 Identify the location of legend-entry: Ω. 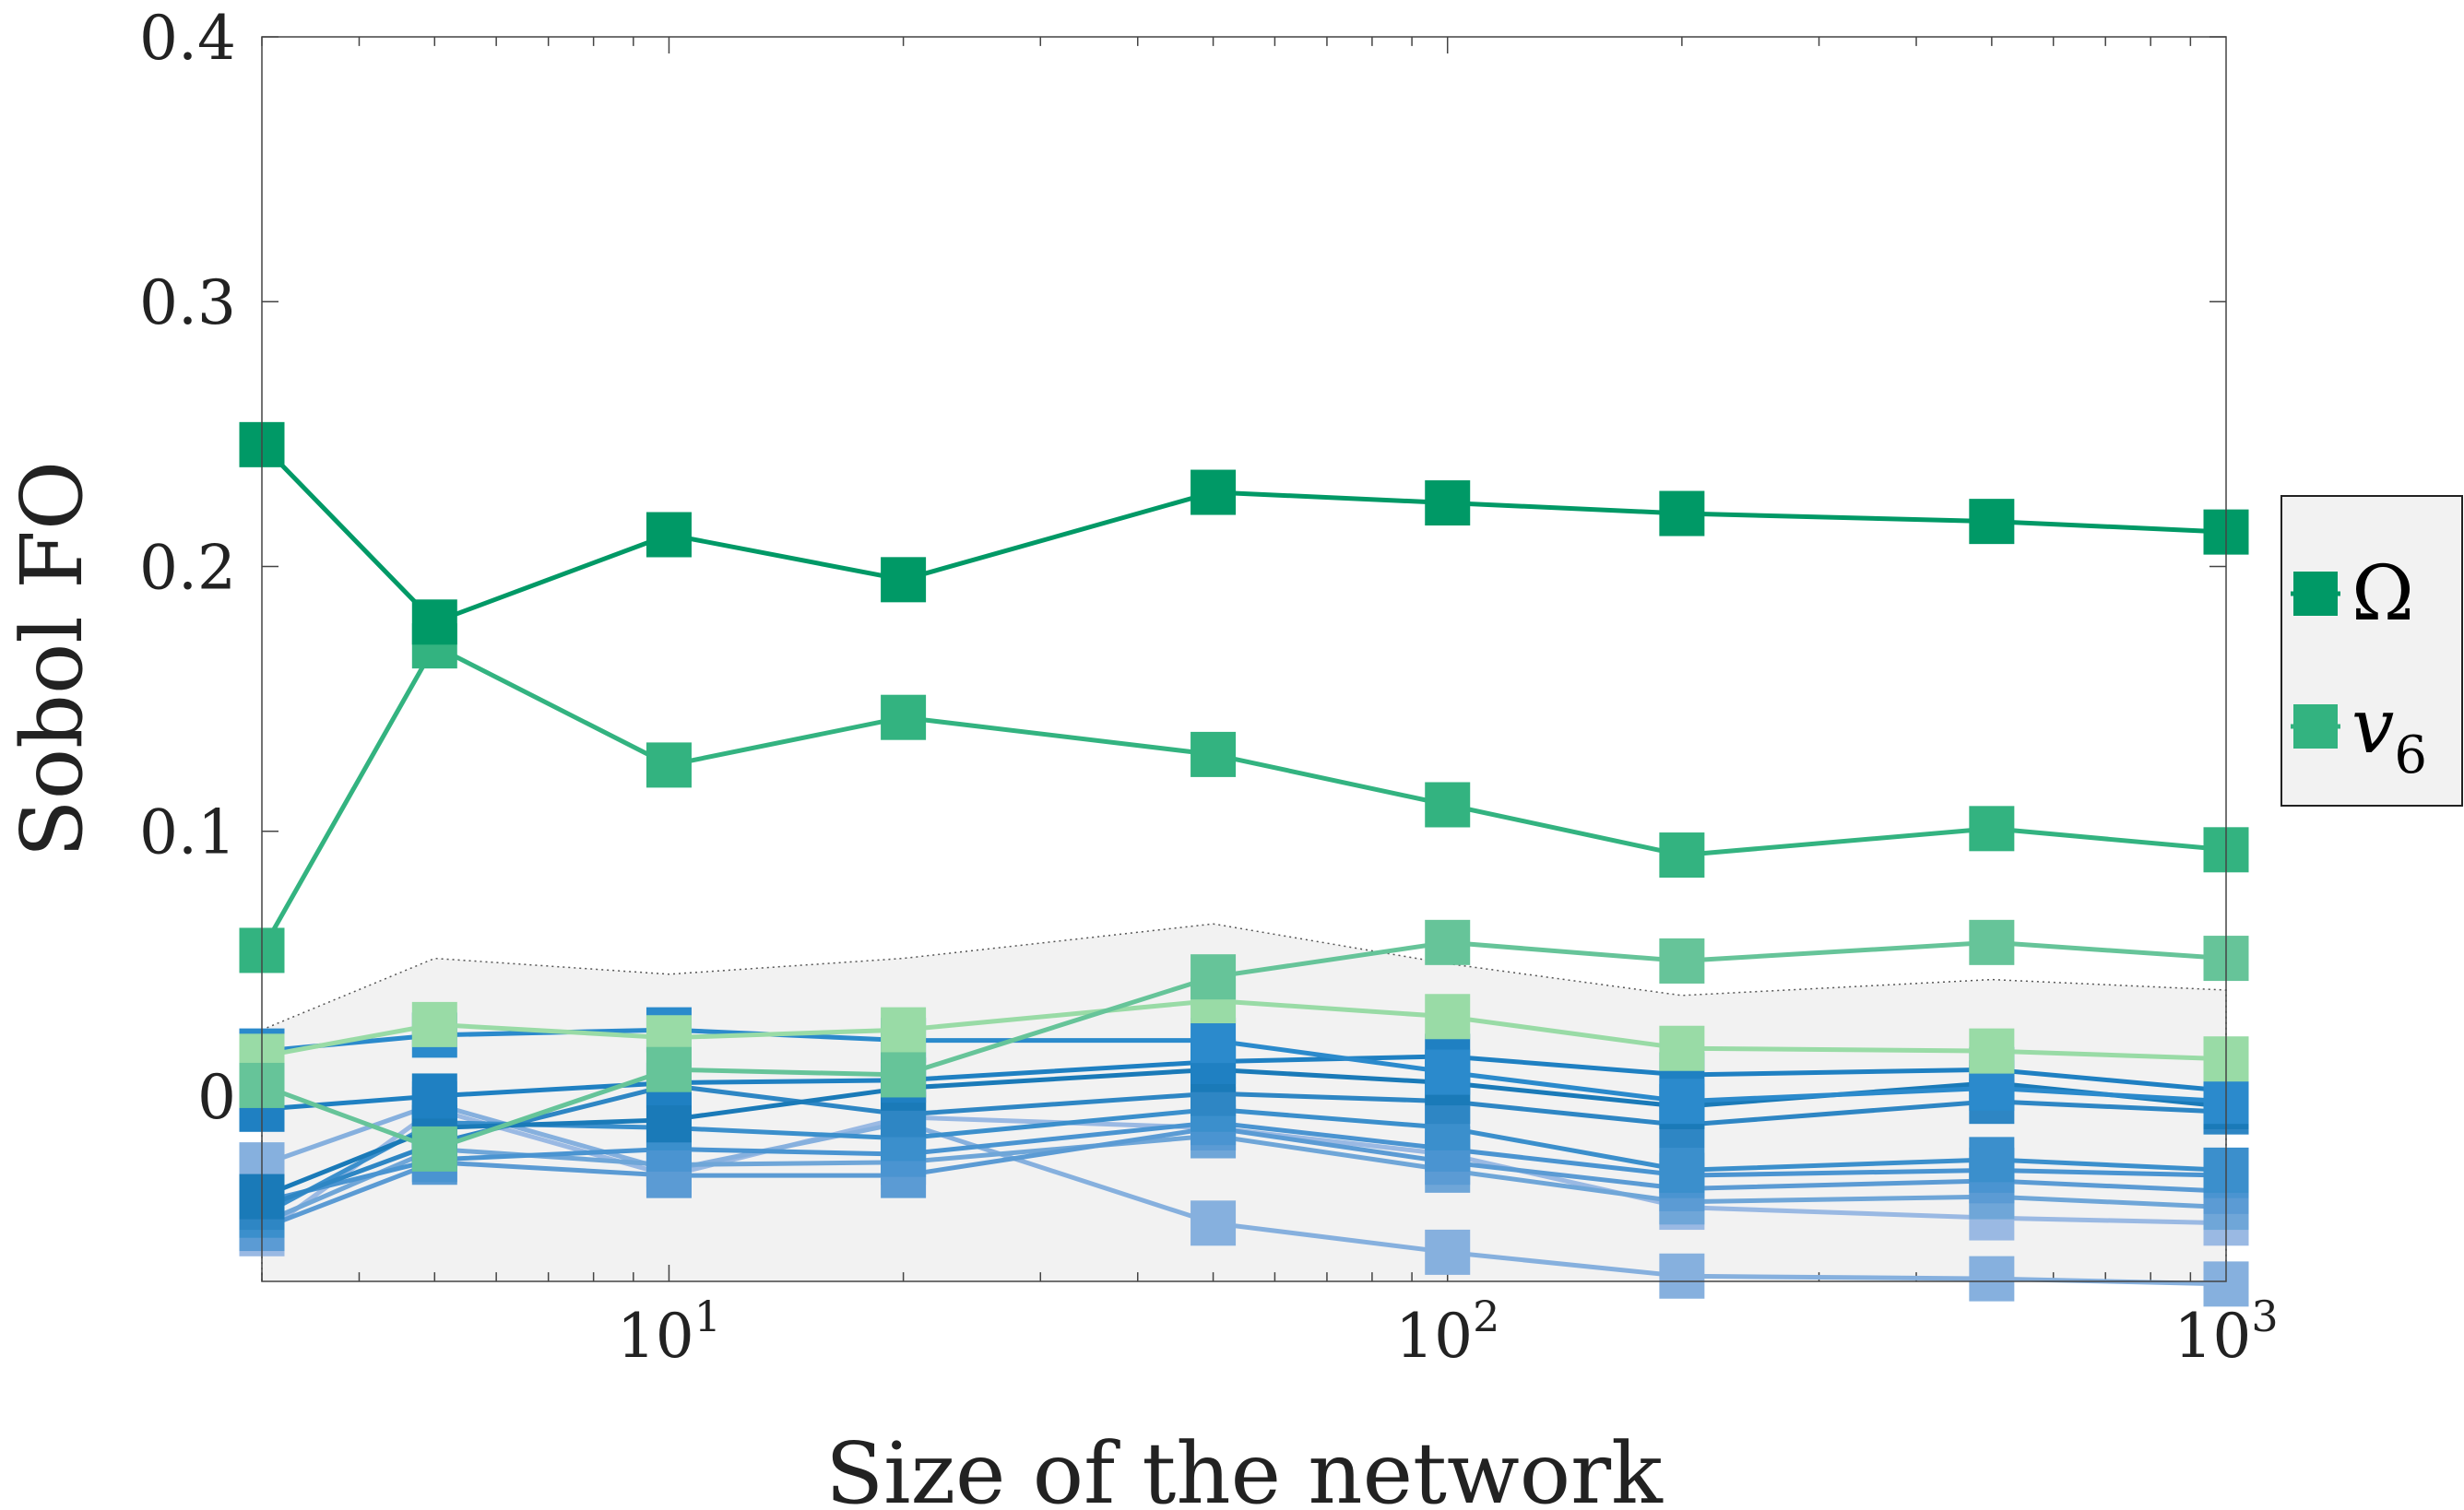
(2353, 594).